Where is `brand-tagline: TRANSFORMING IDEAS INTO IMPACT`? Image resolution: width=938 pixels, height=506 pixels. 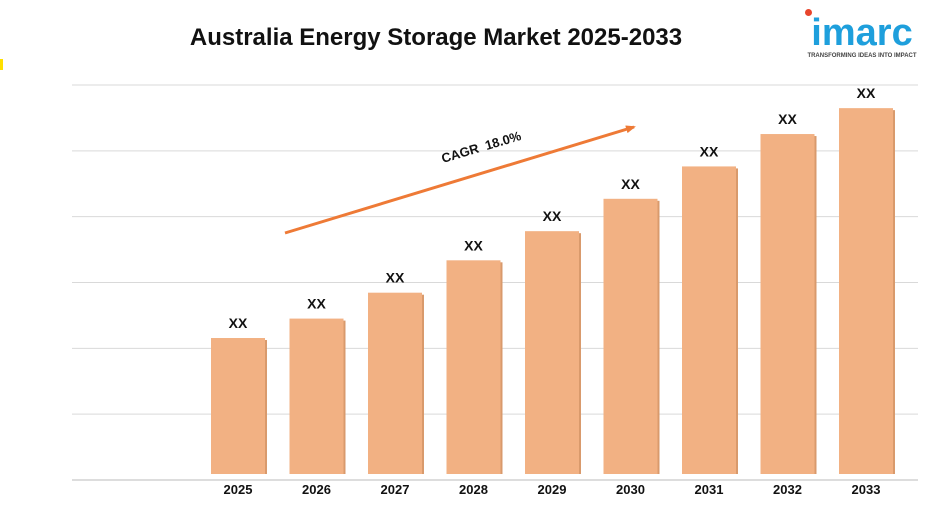 brand-tagline: TRANSFORMING IDEAS INTO IMPACT is located at coordinates (862, 56).